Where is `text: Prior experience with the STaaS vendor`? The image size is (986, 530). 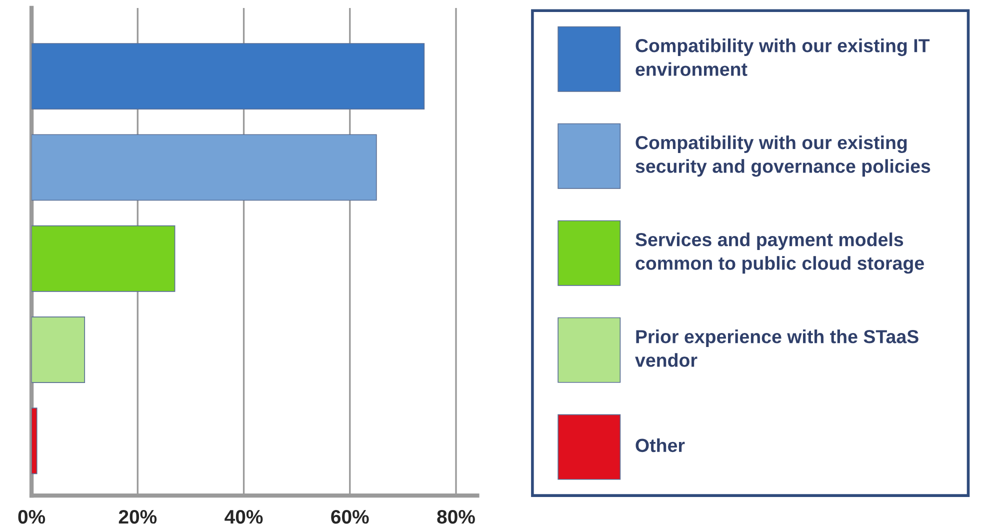 text: Prior experience with the STaaS vendor is located at coordinates (776, 348).